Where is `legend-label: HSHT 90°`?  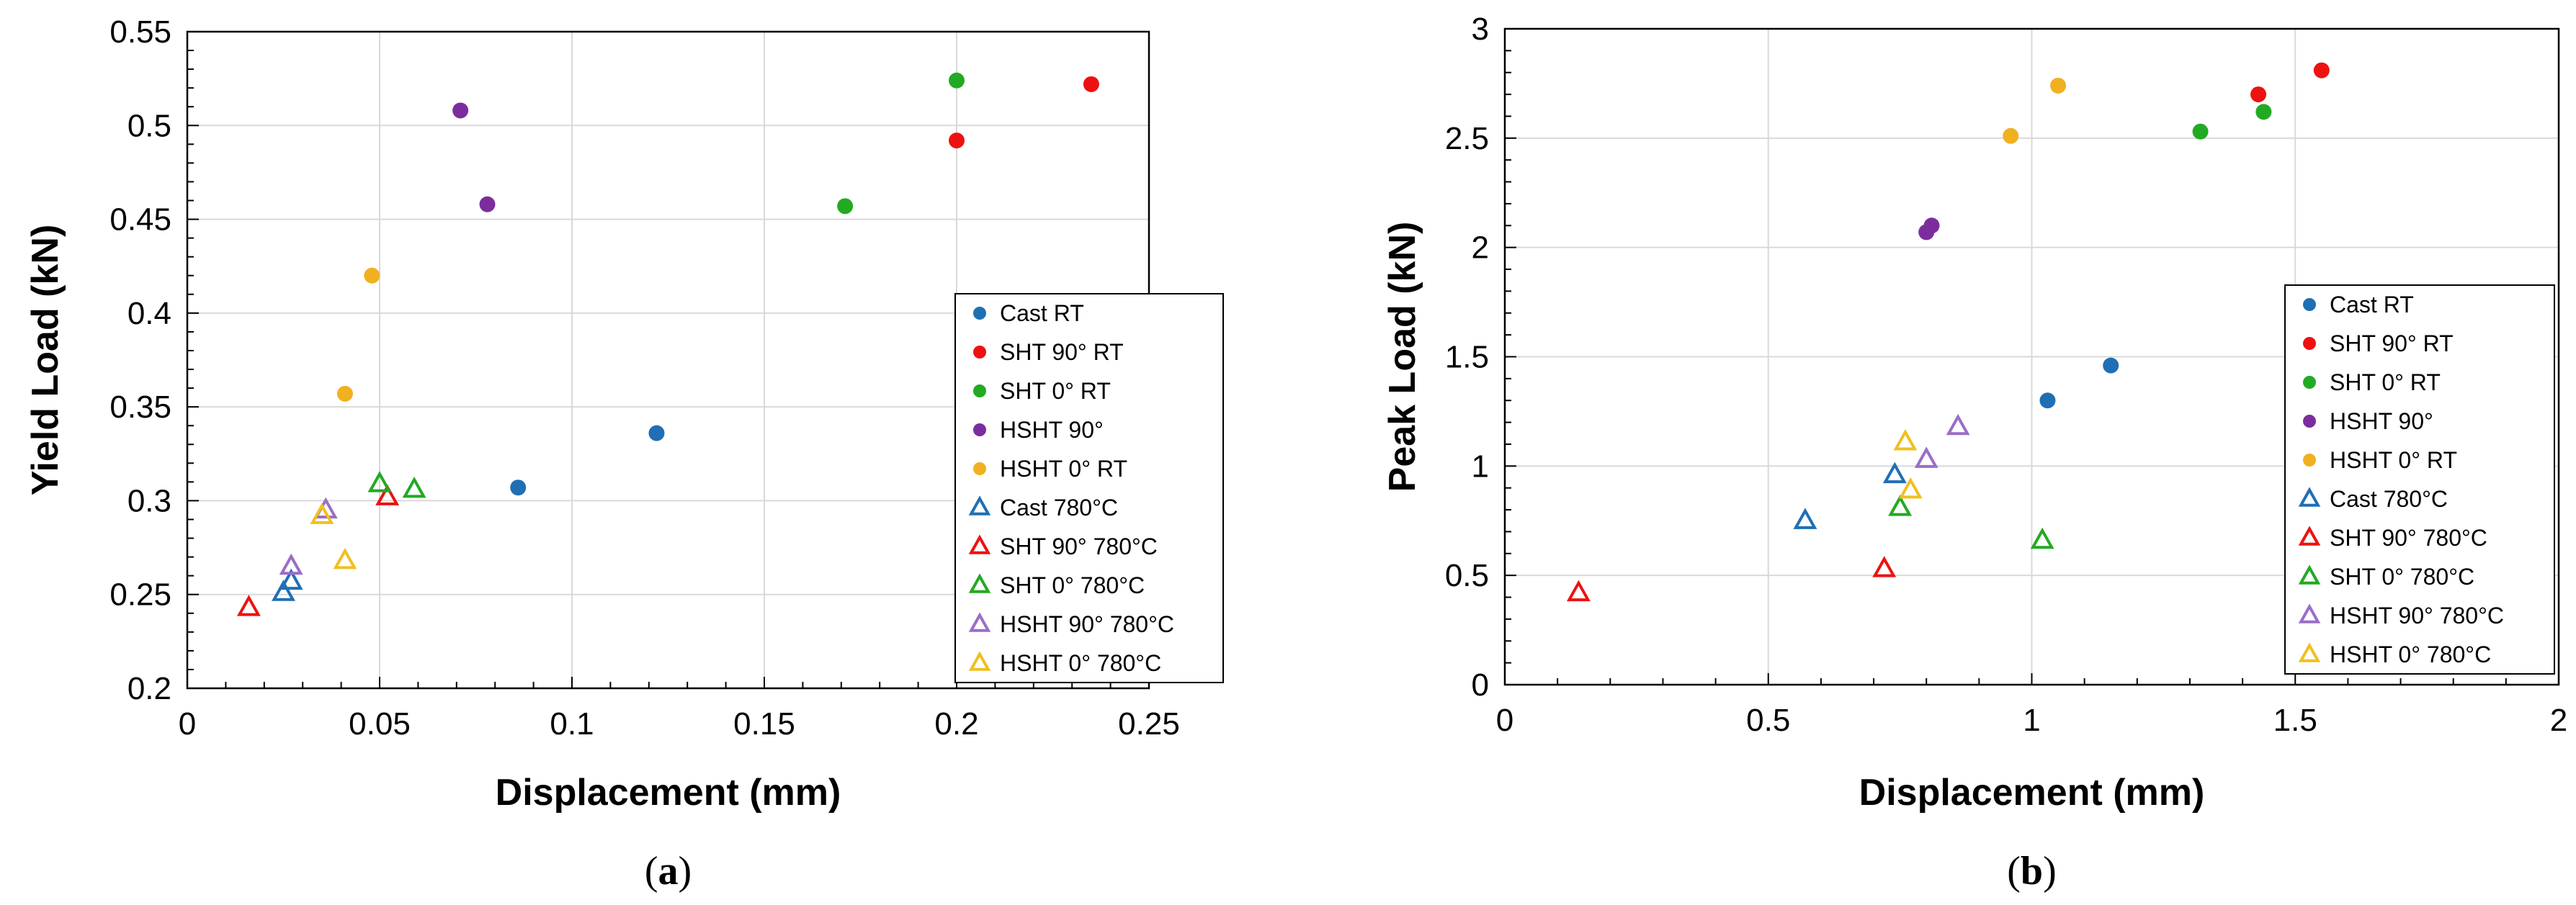 legend-label: HSHT 90° is located at coordinates (1052, 430).